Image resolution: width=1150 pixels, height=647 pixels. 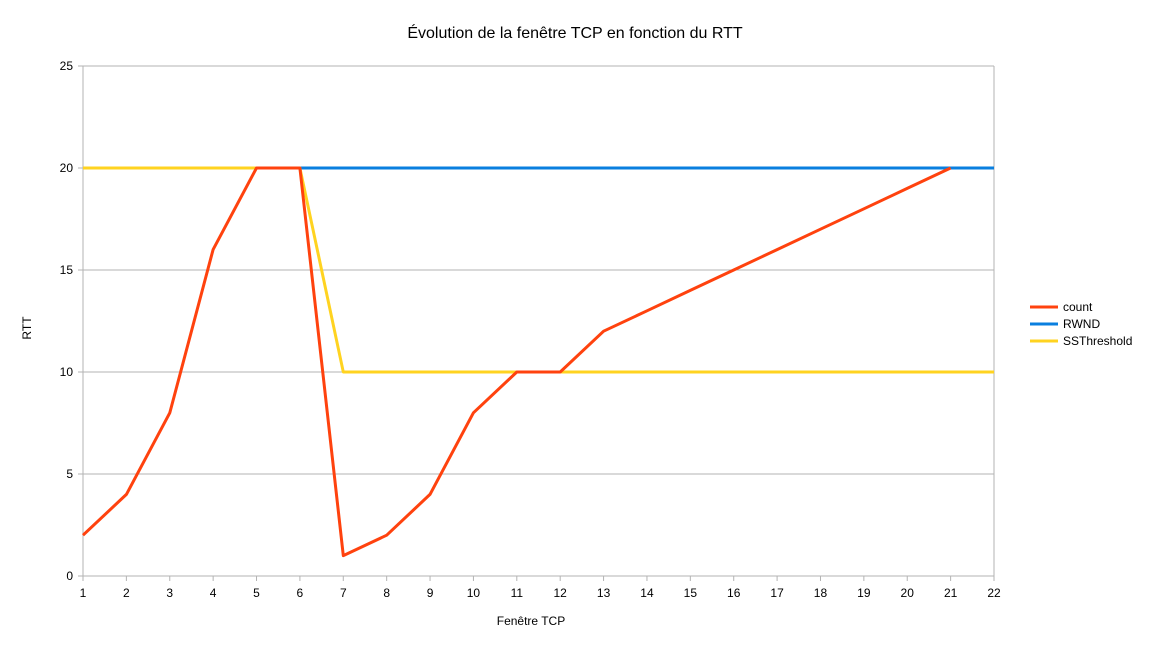 I want to click on x-tick-label: 4, so click(x=213, y=593).